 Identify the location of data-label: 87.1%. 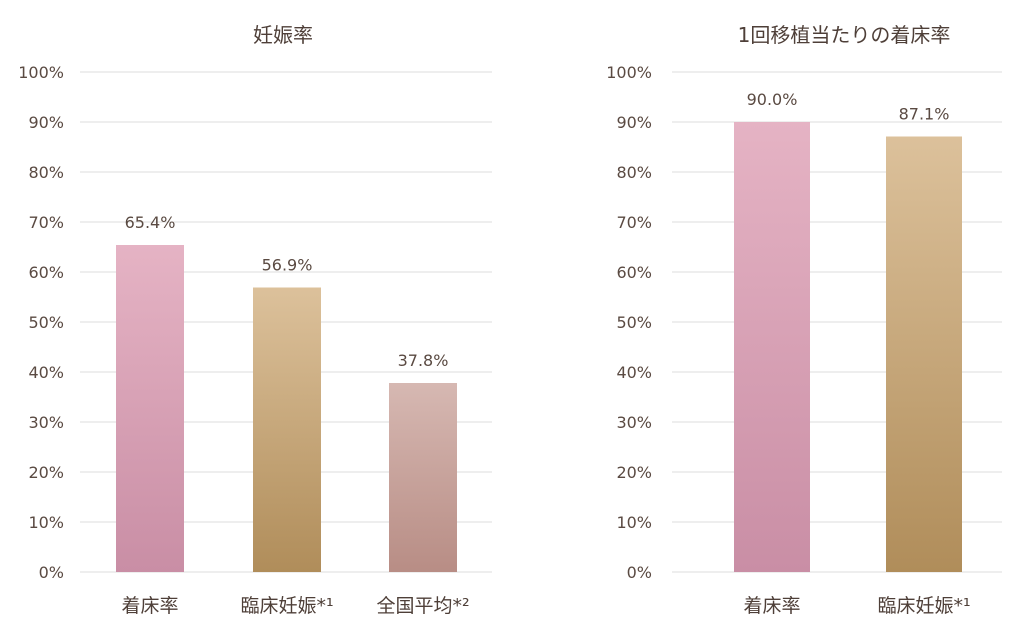
(924, 114).